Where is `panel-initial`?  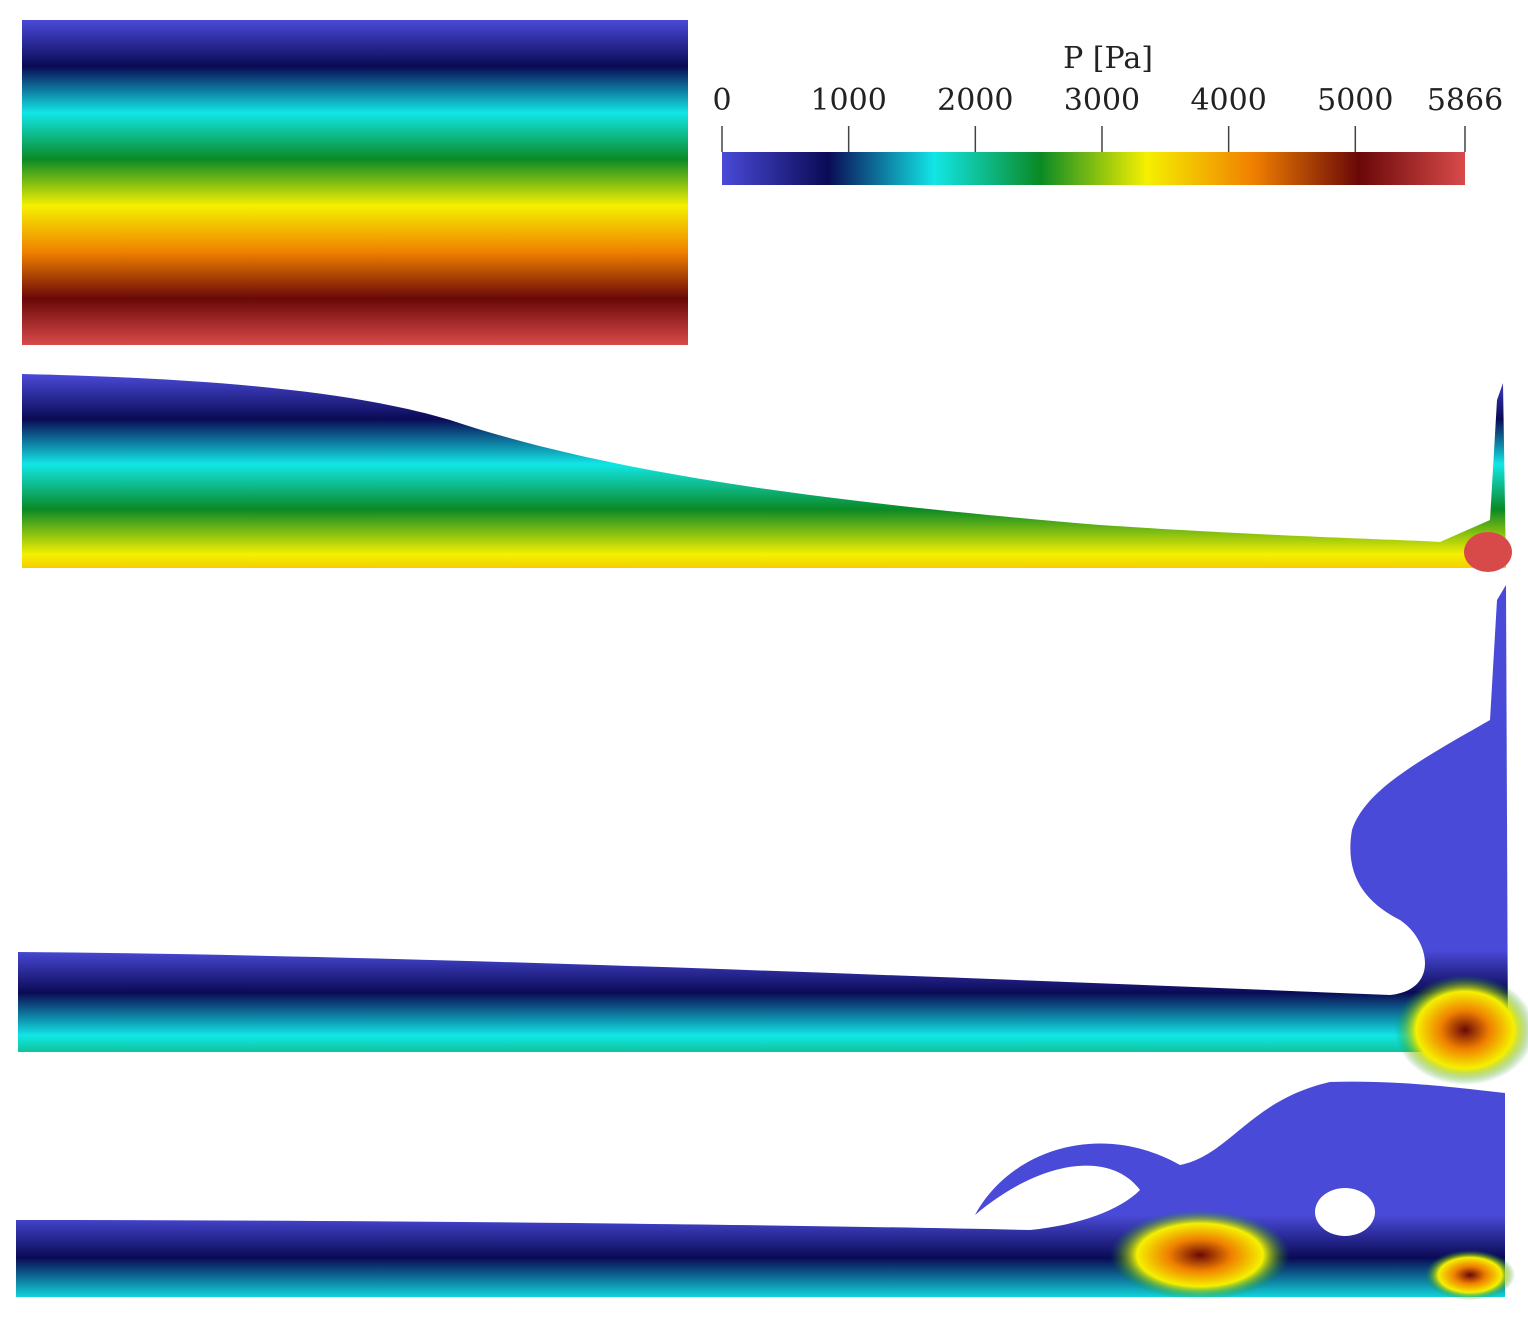
panel-initial is located at coordinates (355, 182).